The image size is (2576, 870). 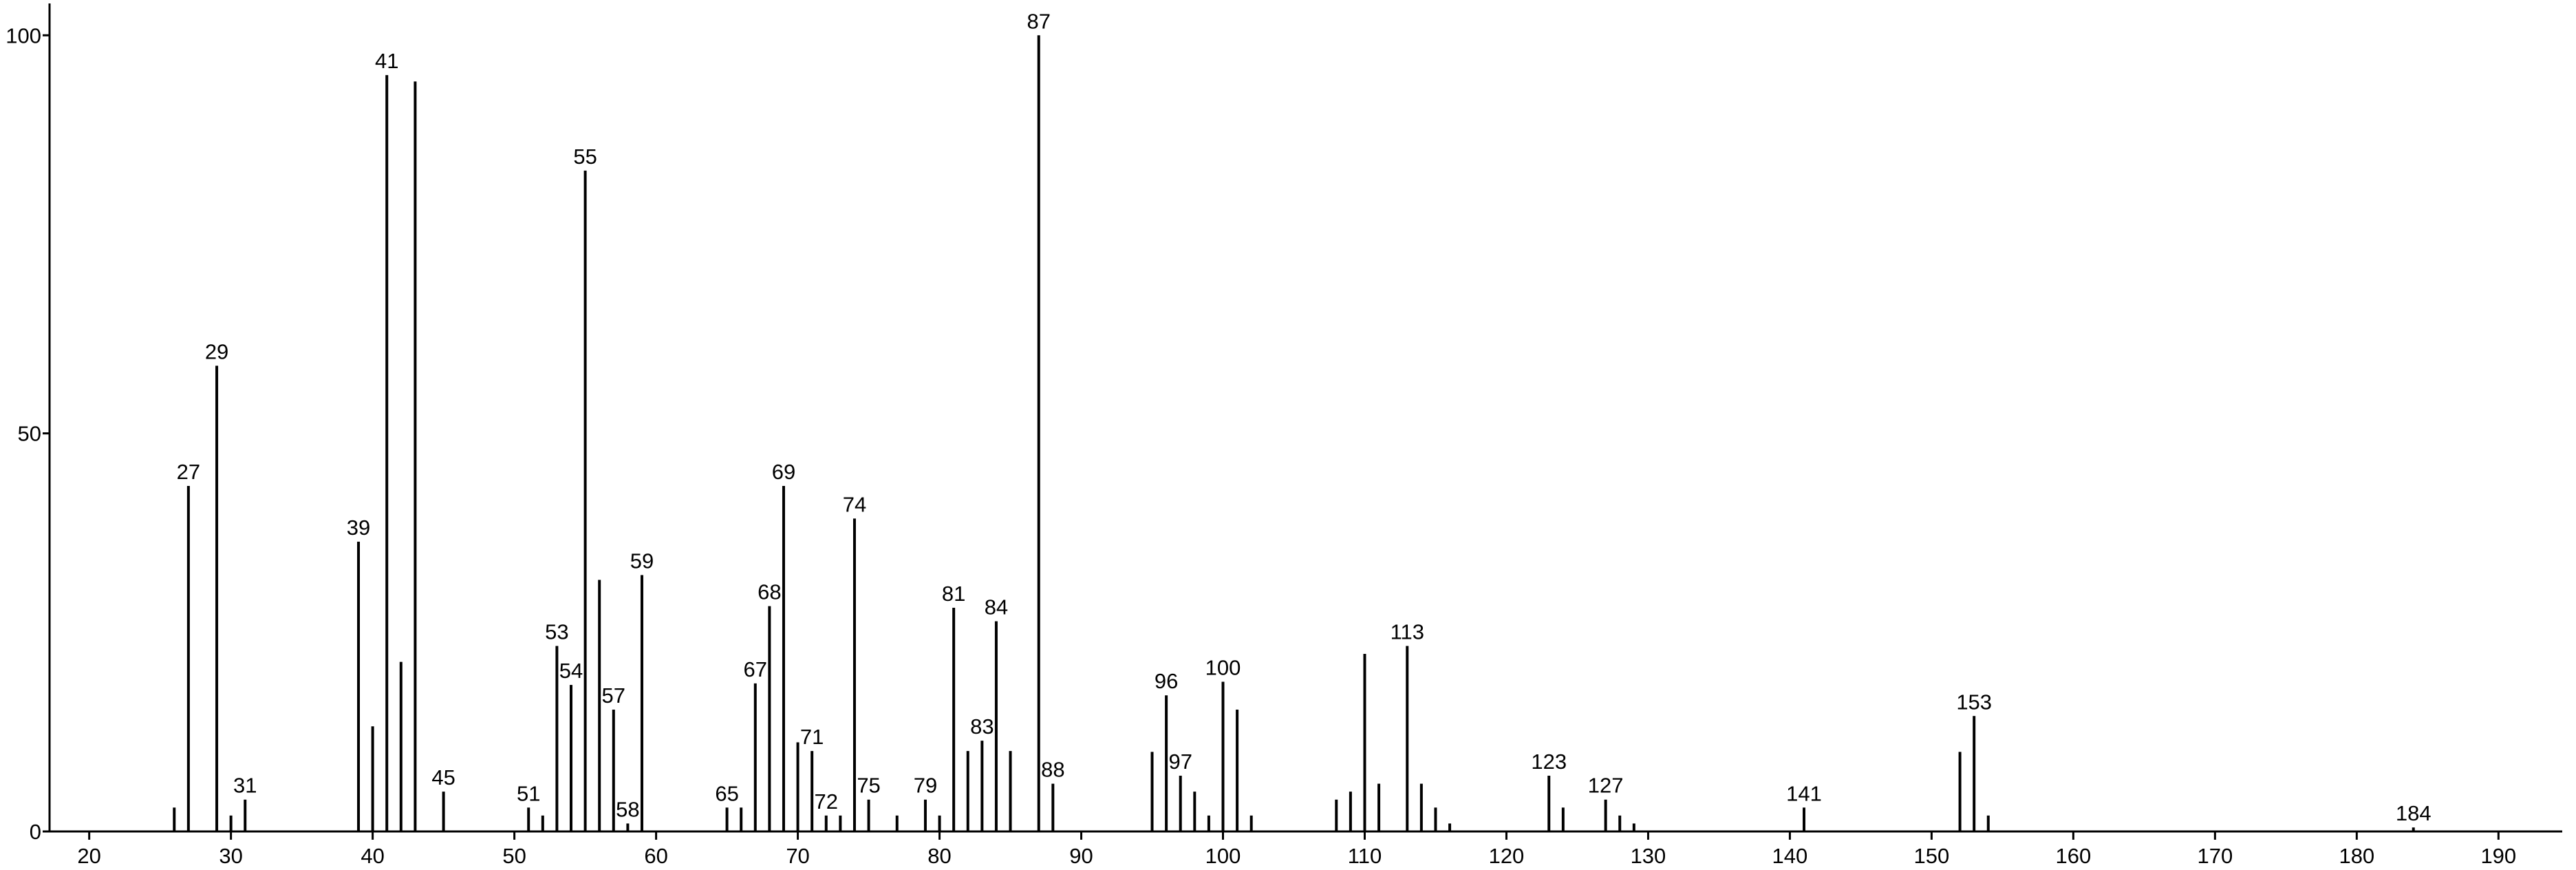 What do you see at coordinates (189, 472) in the screenshot?
I see `peak-label: 27` at bounding box center [189, 472].